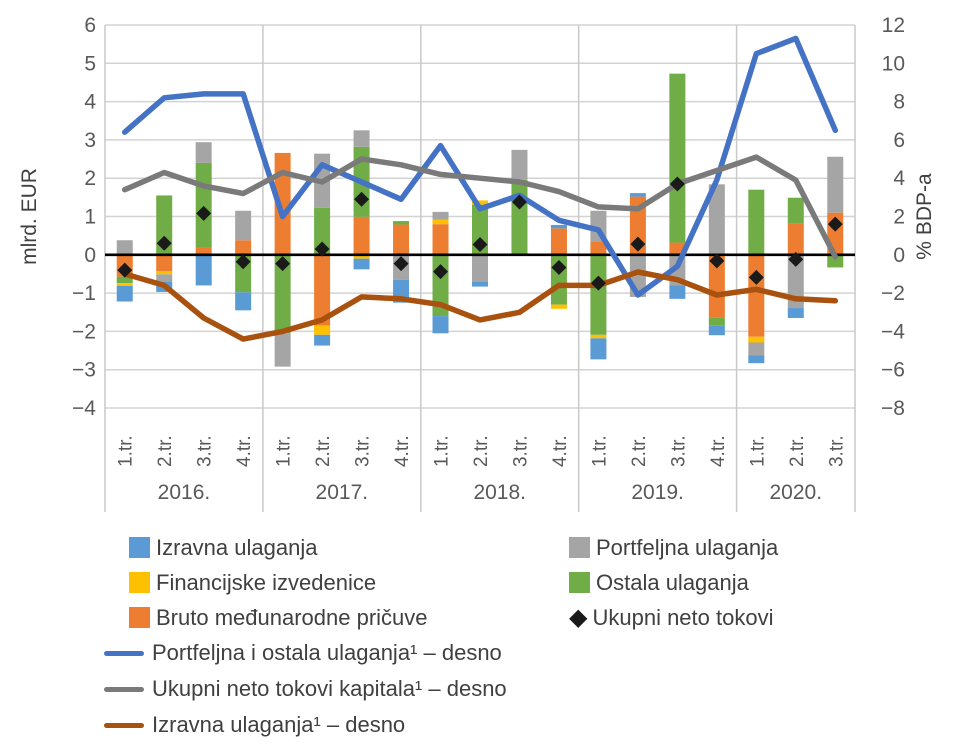 The image size is (960, 754). What do you see at coordinates (184, 492) in the screenshot?
I see `year-label: 2016.` at bounding box center [184, 492].